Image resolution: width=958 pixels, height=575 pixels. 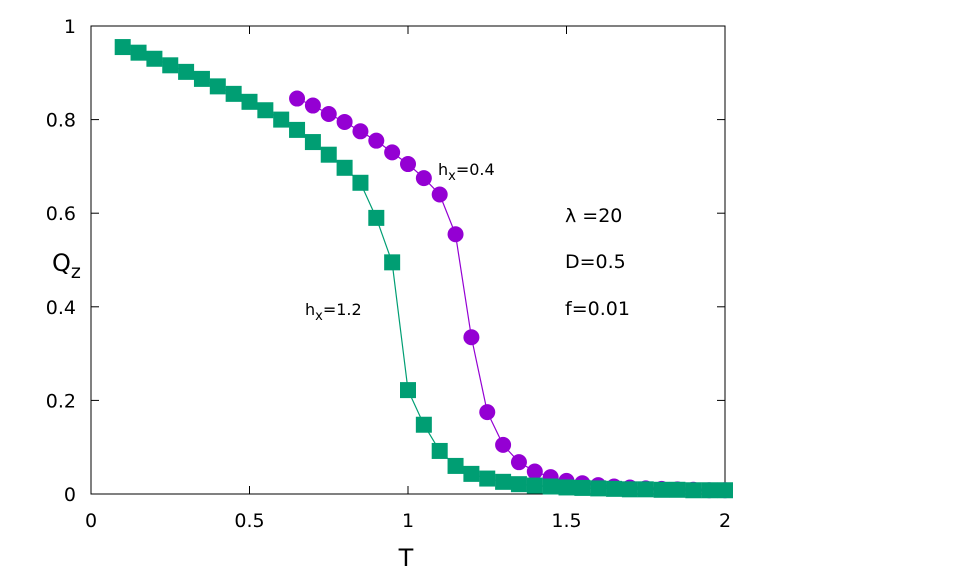 What do you see at coordinates (61, 263) in the screenshot?
I see `y-axis-title-main: Q` at bounding box center [61, 263].